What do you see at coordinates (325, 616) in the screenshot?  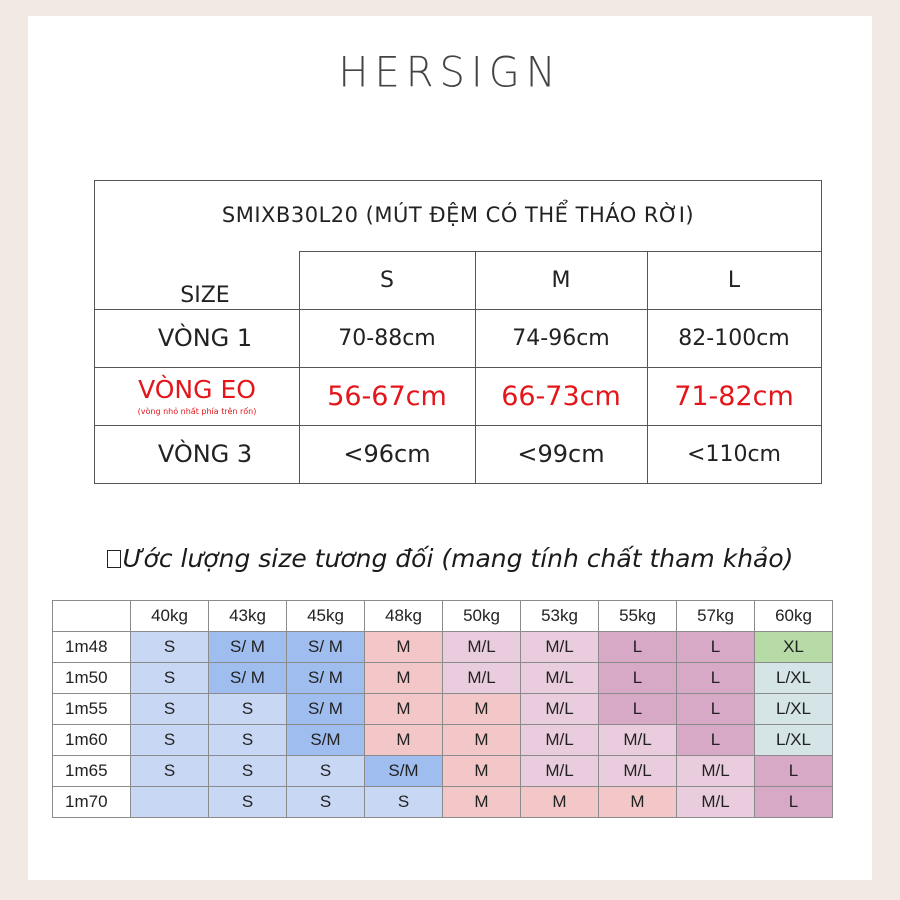 I see `weight-header: 45kg` at bounding box center [325, 616].